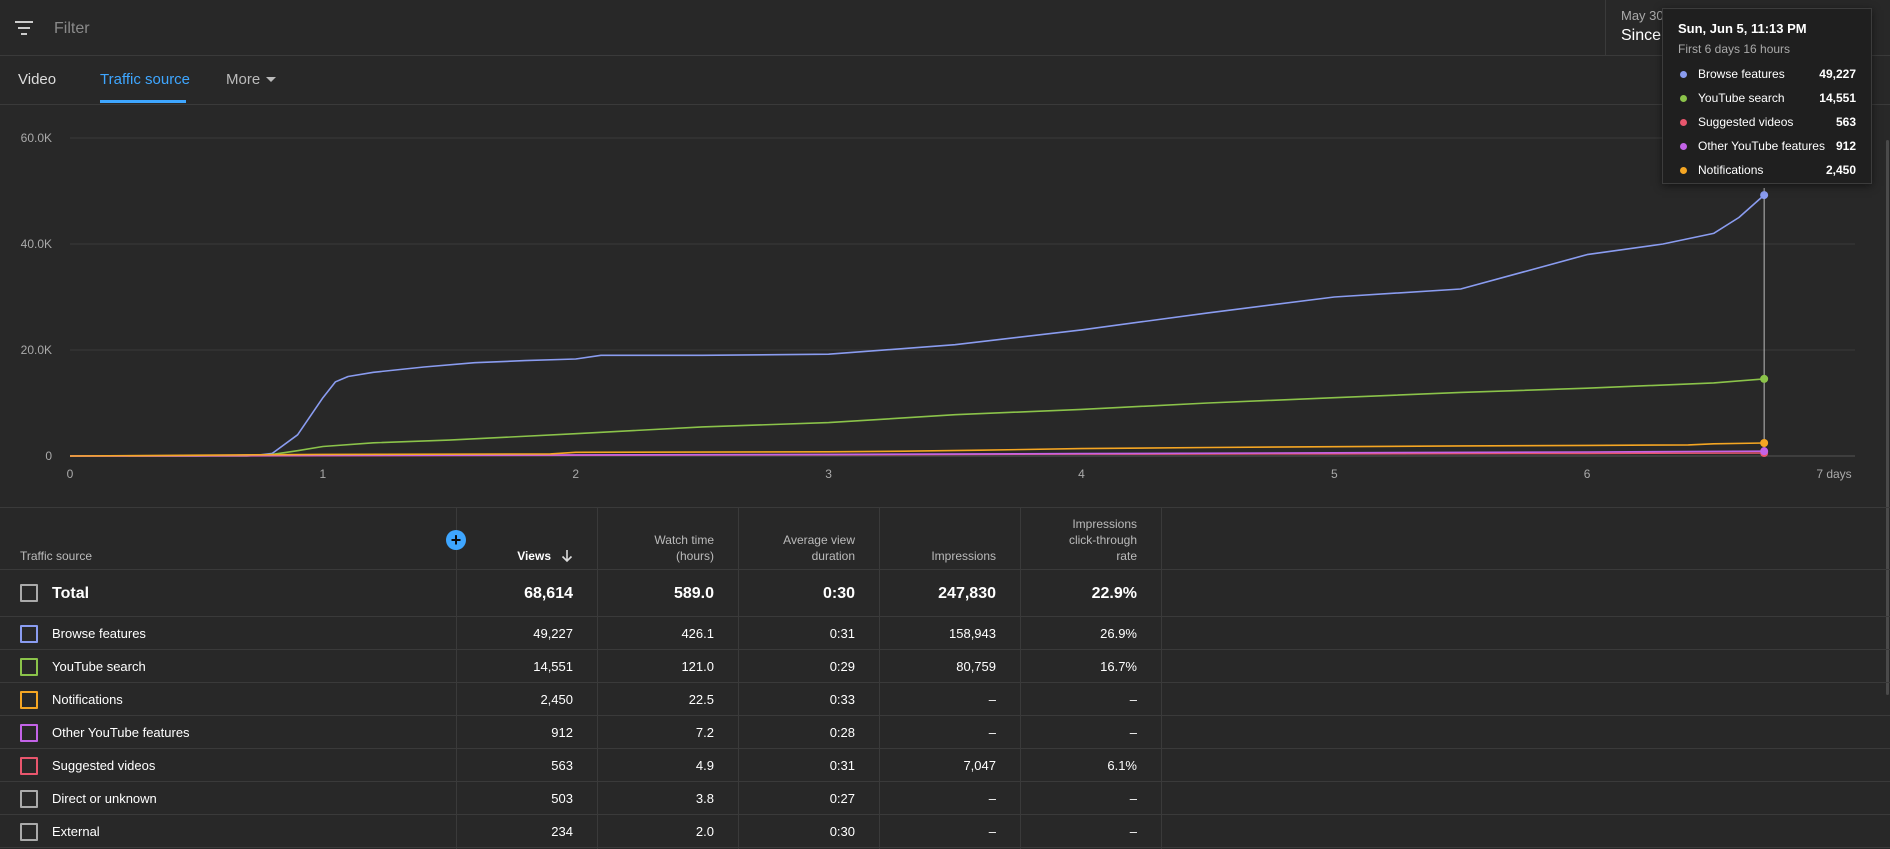 Image resolution: width=1890 pixels, height=849 pixels. Describe the element at coordinates (1767, 170) in the screenshot. I see `tooltip-row: Notifications 2,450` at that location.